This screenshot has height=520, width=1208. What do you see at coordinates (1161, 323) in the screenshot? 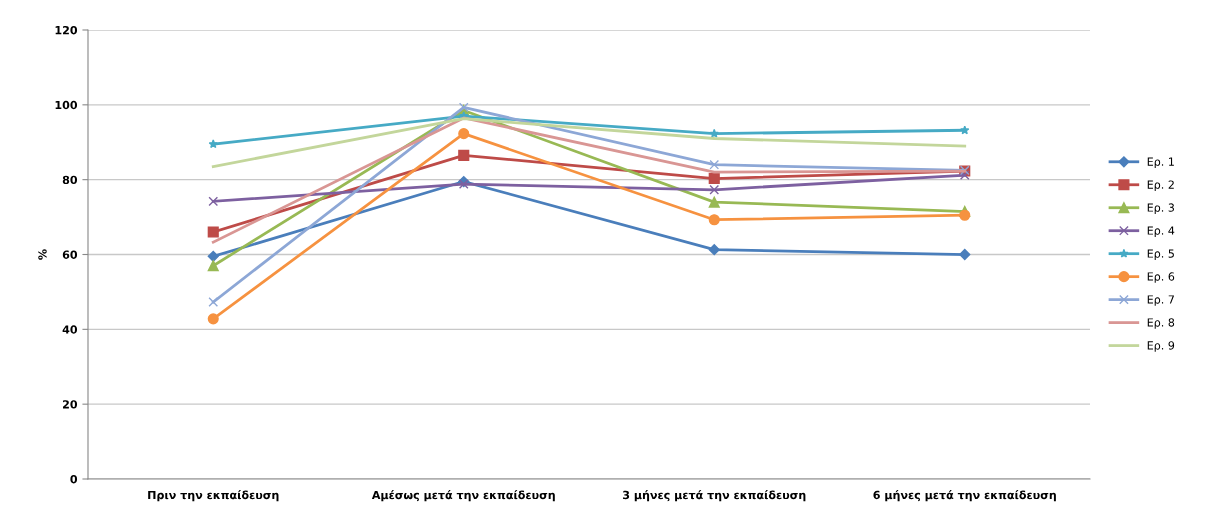
I see `legend-label: Ερ. 8` at bounding box center [1161, 323].